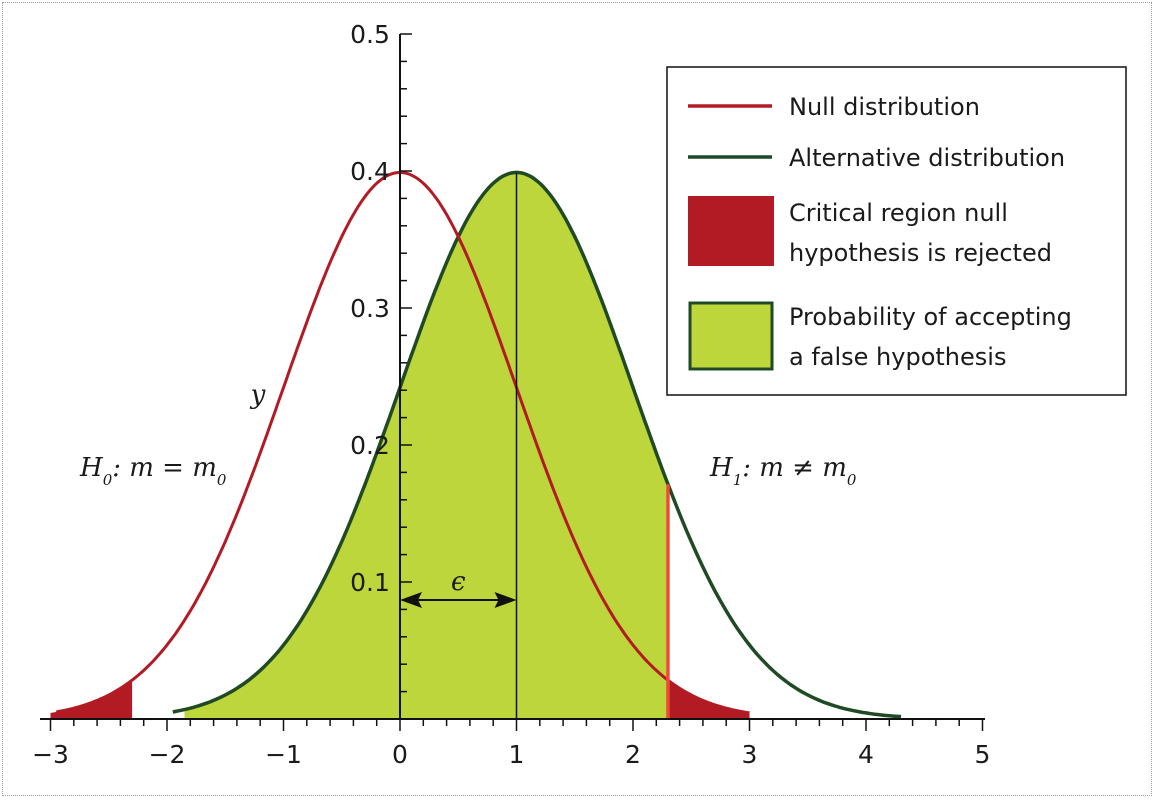 The height and width of the screenshot is (800, 1156). Describe the element at coordinates (721, 468) in the screenshot. I see `h1-annotation-part: H` at that location.